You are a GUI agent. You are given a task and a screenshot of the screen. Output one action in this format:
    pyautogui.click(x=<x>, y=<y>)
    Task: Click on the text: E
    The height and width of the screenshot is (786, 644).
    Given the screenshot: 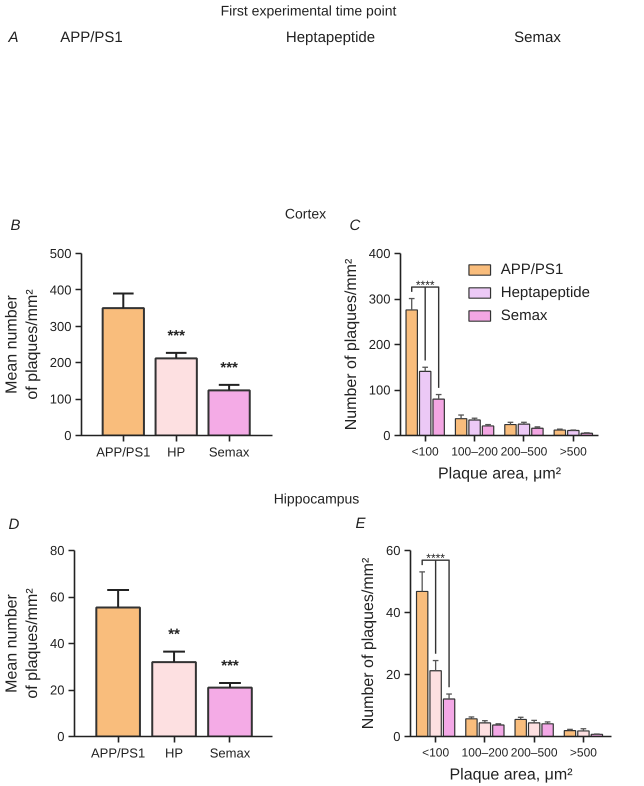 What is the action you would take?
    pyautogui.click(x=361, y=523)
    